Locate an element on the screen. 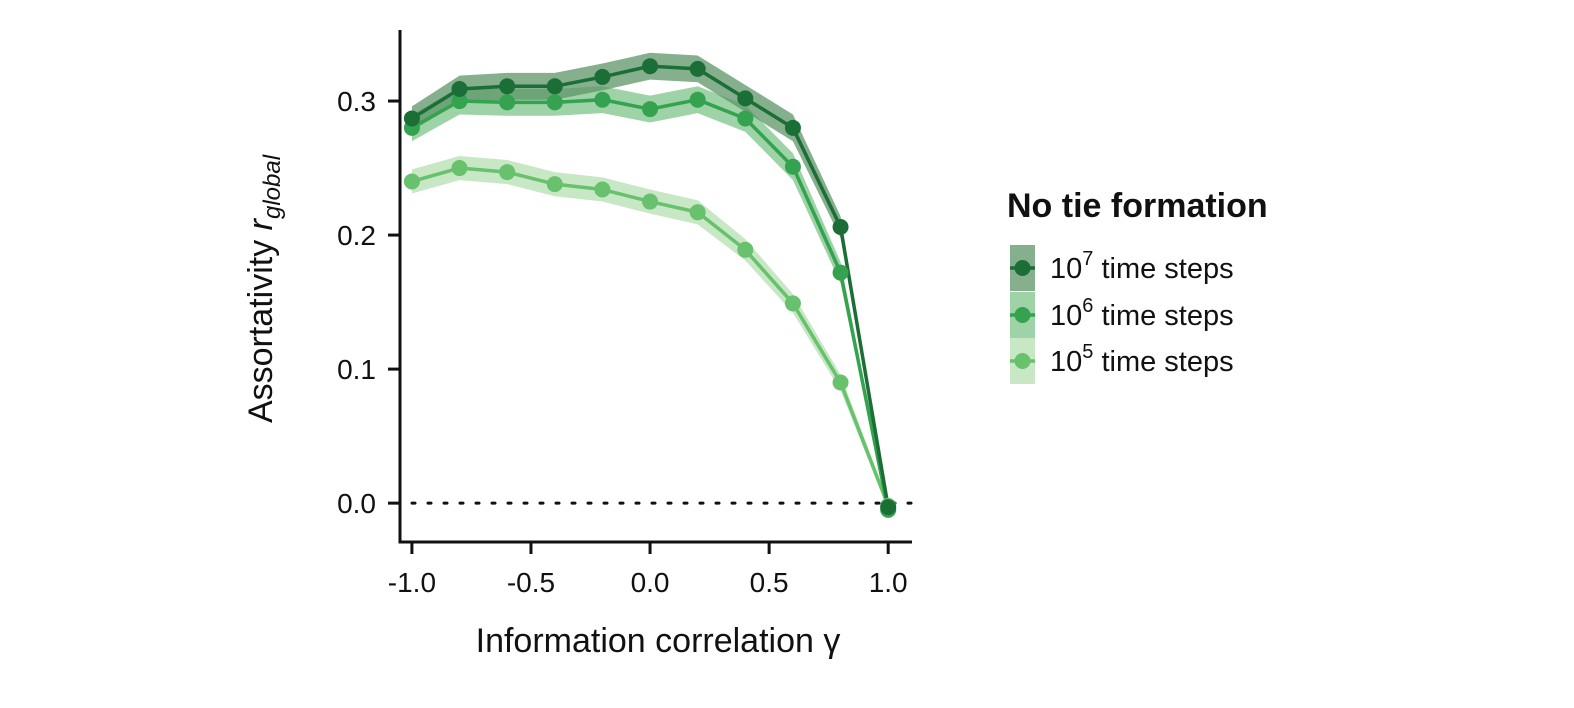 This screenshot has height=708, width=1574. legend-item: 107 time steps is located at coordinates (1122, 268).